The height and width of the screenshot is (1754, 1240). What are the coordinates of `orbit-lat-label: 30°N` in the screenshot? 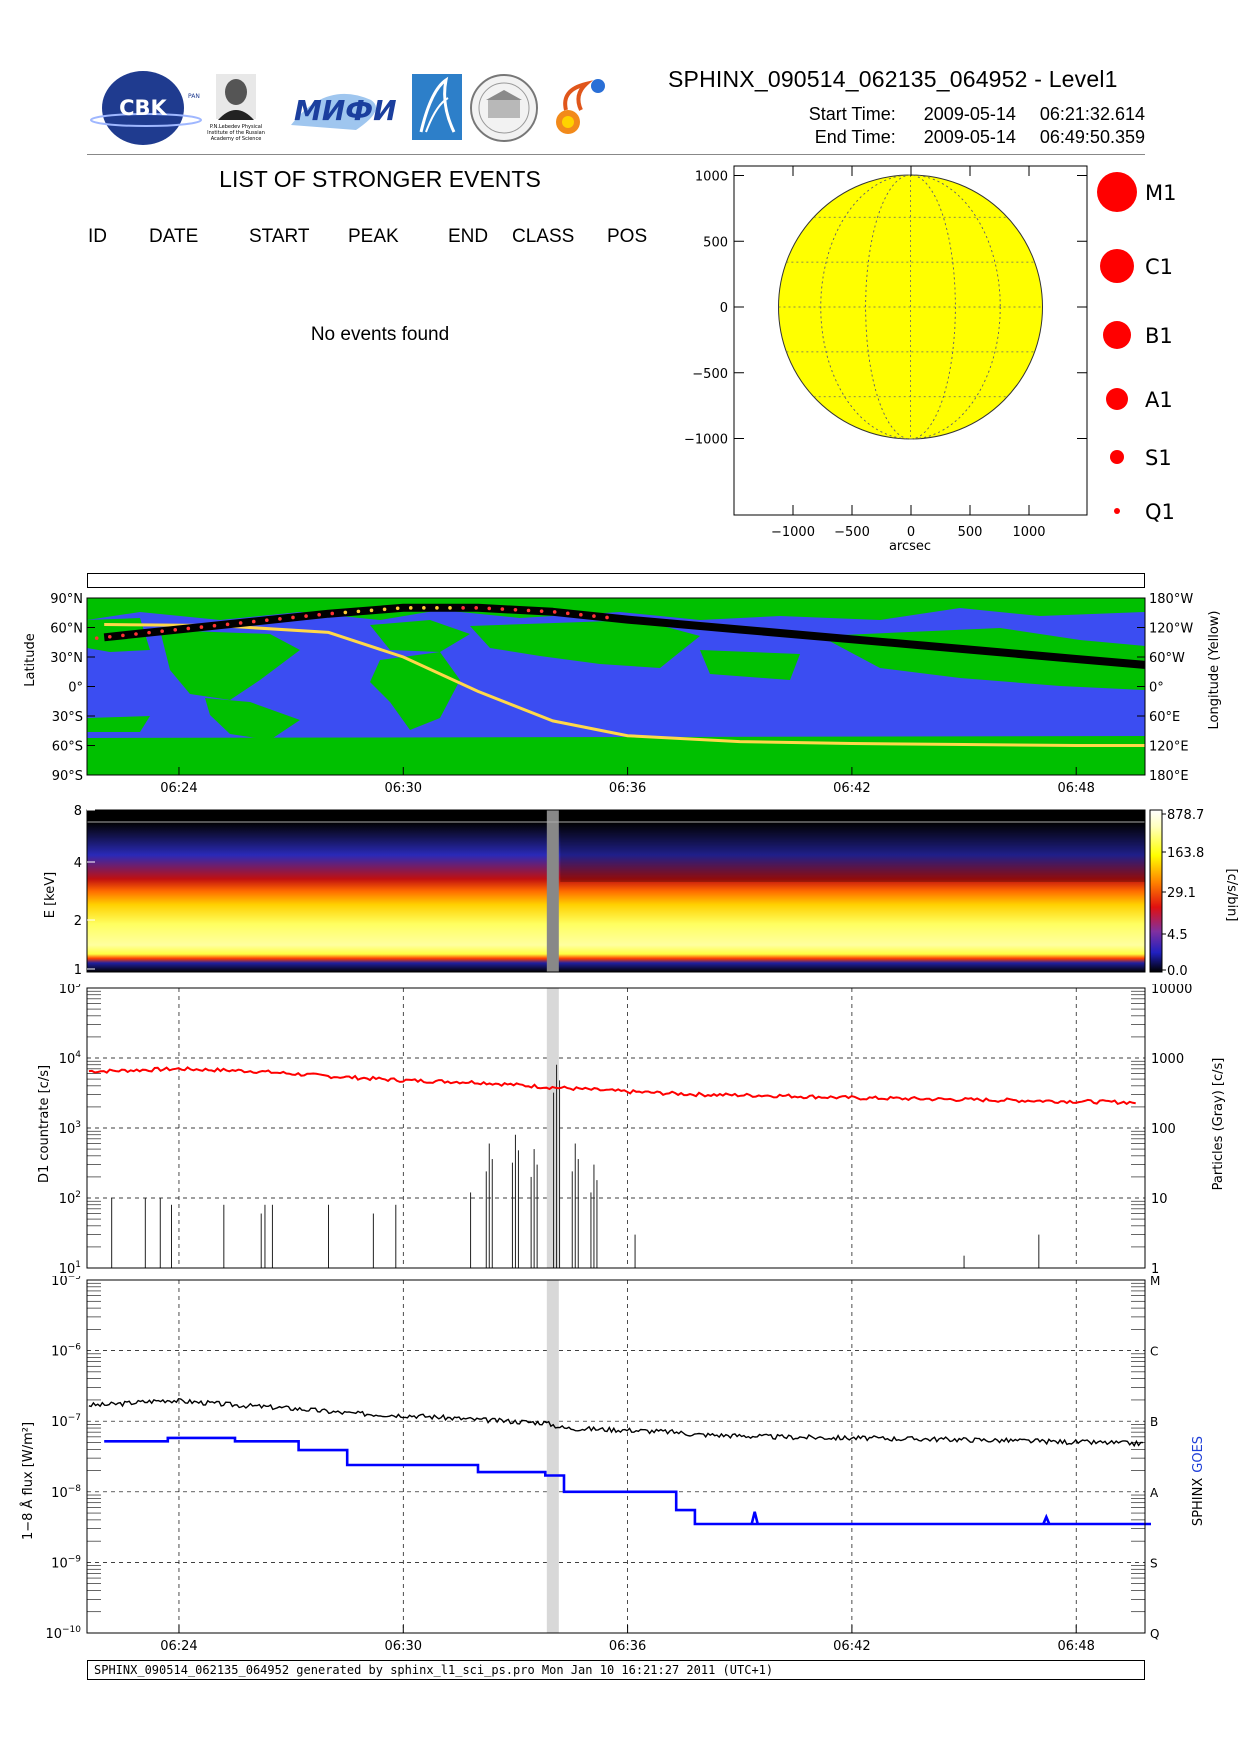 It's located at (66, 658).